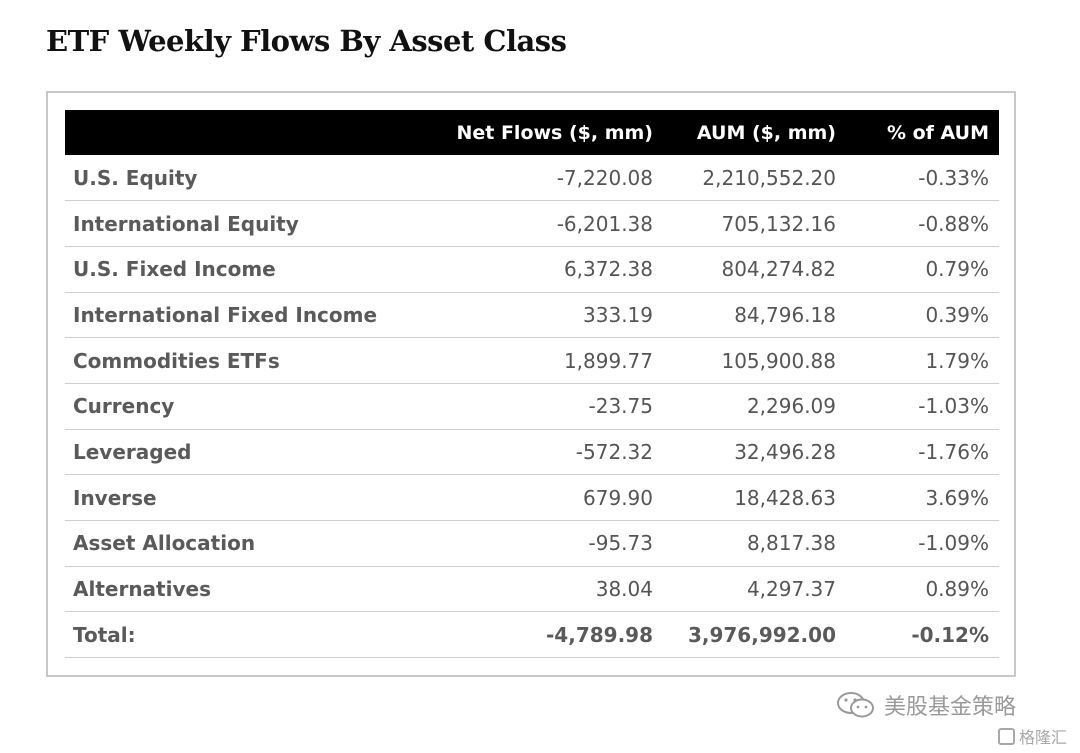  Describe the element at coordinates (115, 497) in the screenshot. I see `row-label: Inverse` at that location.